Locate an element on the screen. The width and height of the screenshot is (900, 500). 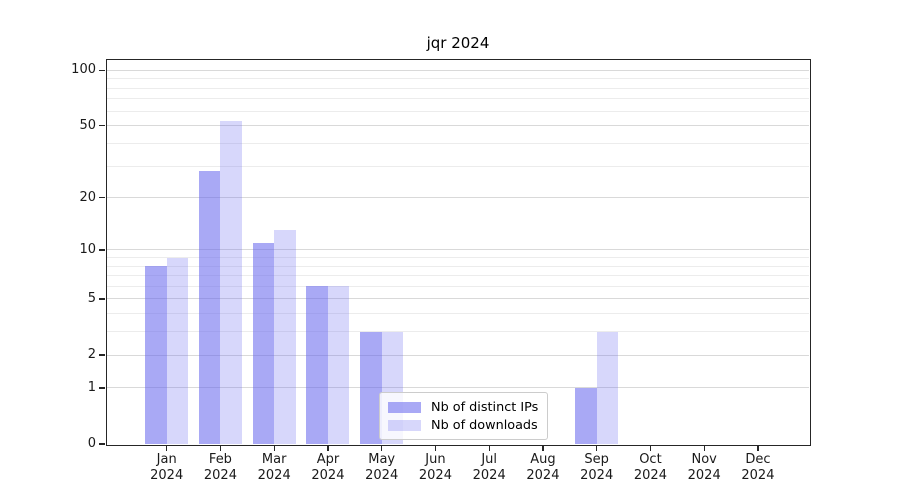
x-tick-label-jul: Jul 2024 is located at coordinates (489, 467).